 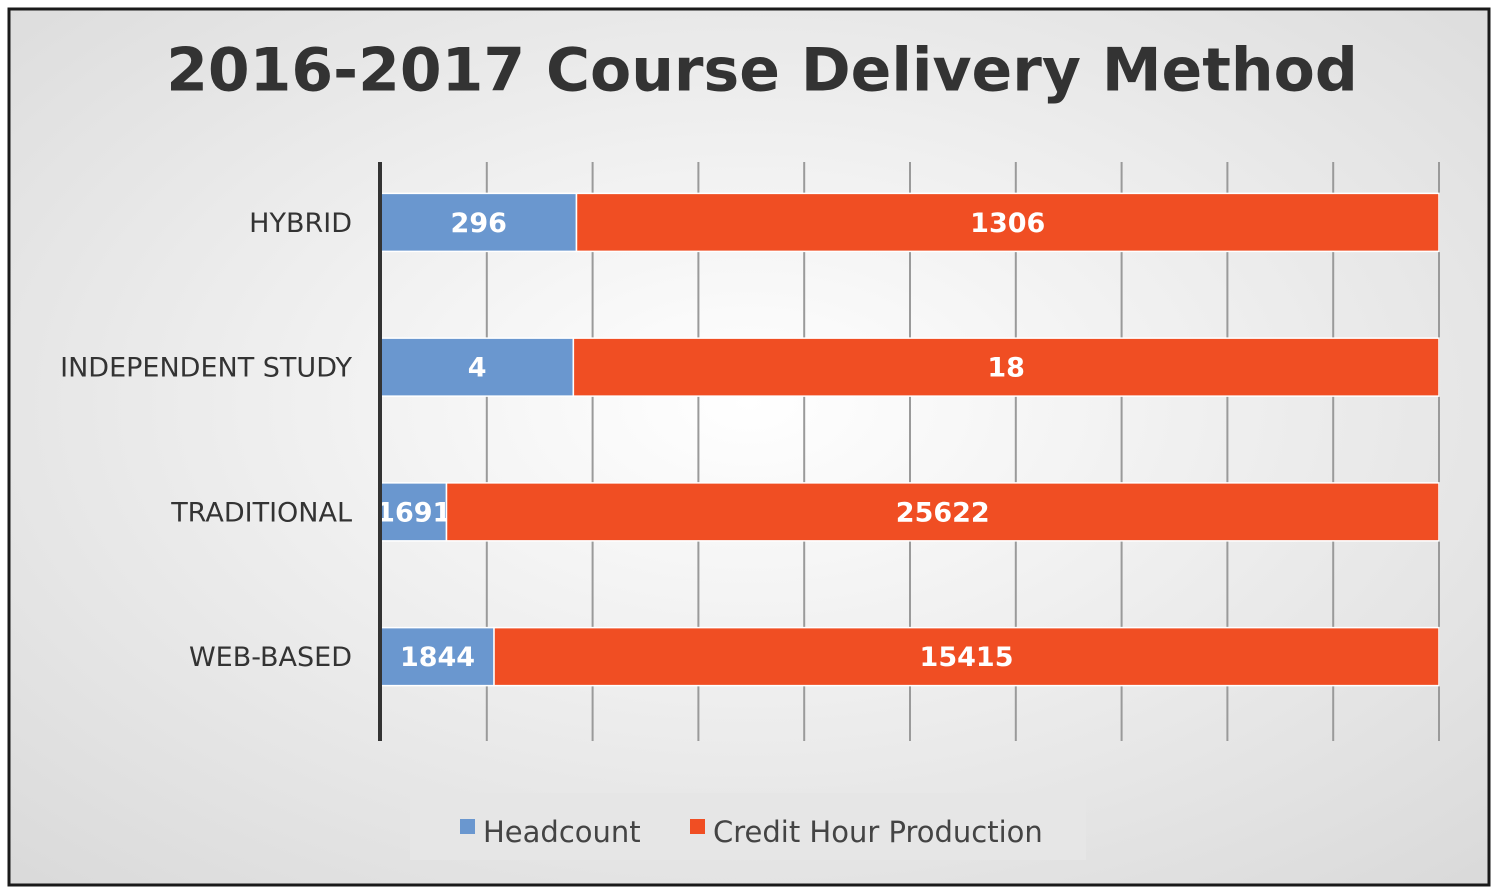 I want to click on data-label: 25622, so click(x=943, y=512).